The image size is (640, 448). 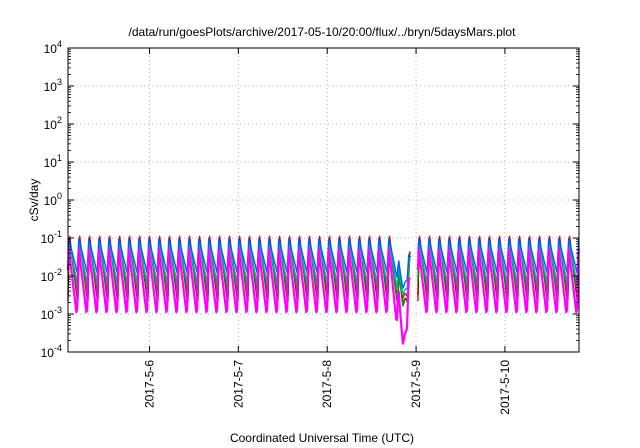 What do you see at coordinates (34, 200) in the screenshot?
I see `y-axis-label: cSv/day` at bounding box center [34, 200].